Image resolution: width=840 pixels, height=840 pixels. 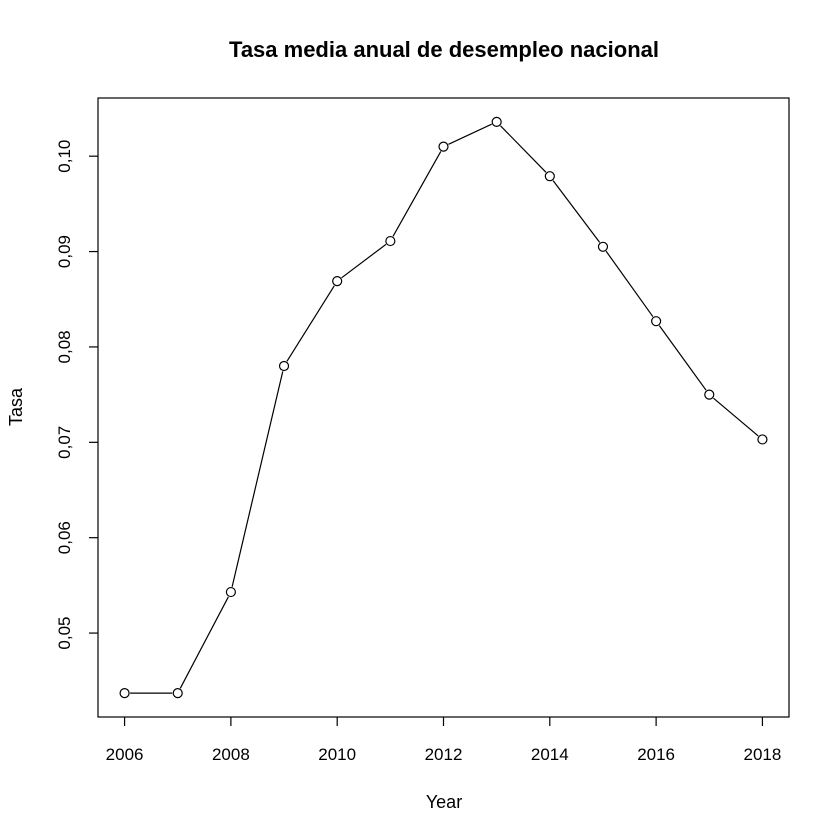 What do you see at coordinates (337, 754) in the screenshot?
I see `x-tick-label: 2010` at bounding box center [337, 754].